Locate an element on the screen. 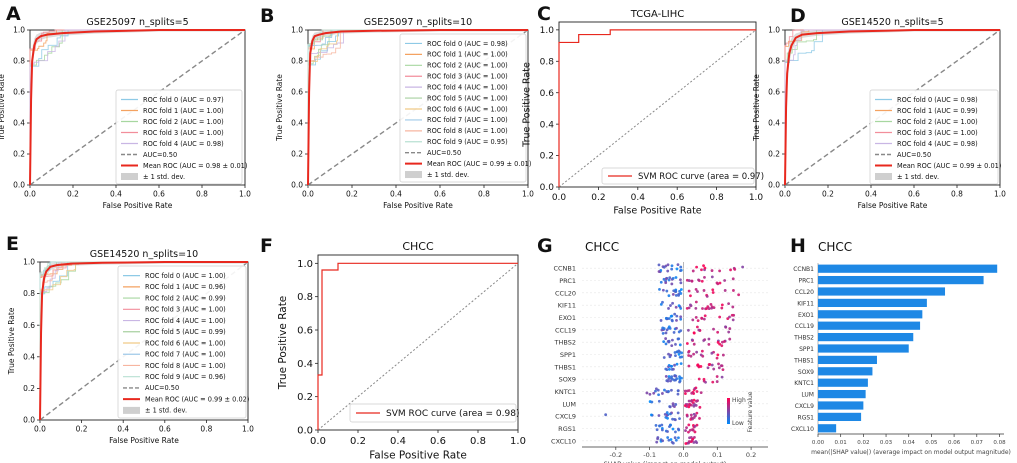  x-tick-label: 0.2 is located at coordinates (82, 429).